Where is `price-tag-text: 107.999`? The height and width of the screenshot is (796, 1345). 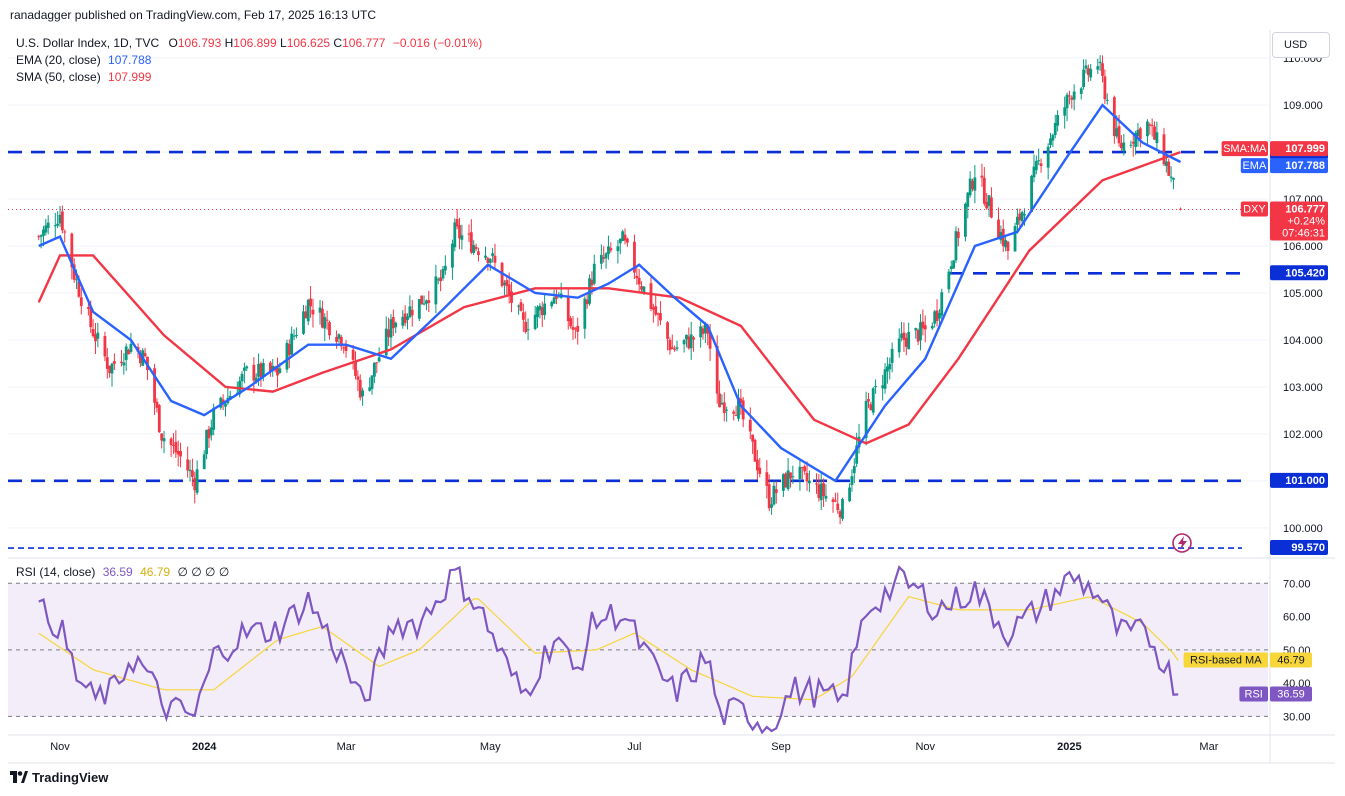 price-tag-text: 107.999 is located at coordinates (1305, 149).